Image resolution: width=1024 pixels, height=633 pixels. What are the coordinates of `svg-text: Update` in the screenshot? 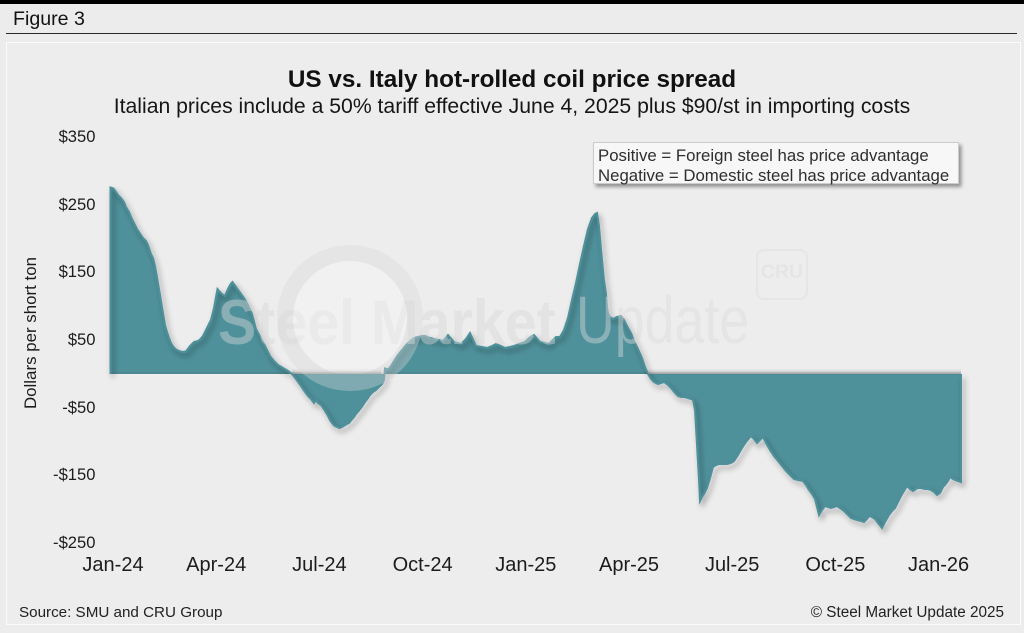 It's located at (662, 319).